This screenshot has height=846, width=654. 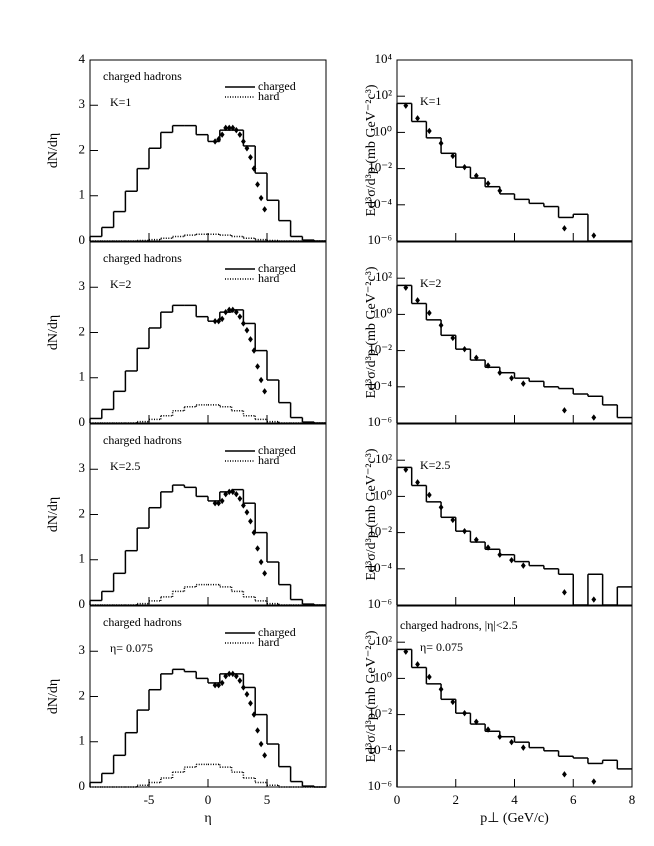 What do you see at coordinates (397, 799) in the screenshot?
I see `x-tick-label: 0` at bounding box center [397, 799].